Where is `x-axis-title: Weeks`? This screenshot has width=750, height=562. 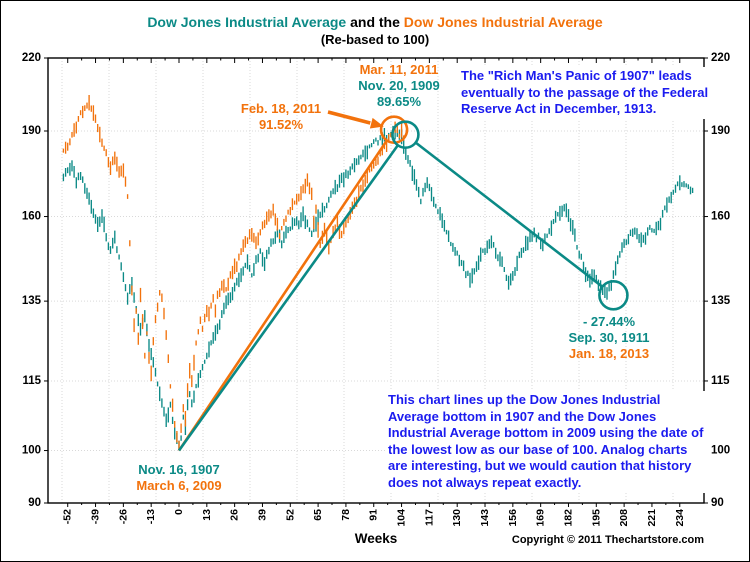 x-axis-title: Weeks is located at coordinates (376, 538).